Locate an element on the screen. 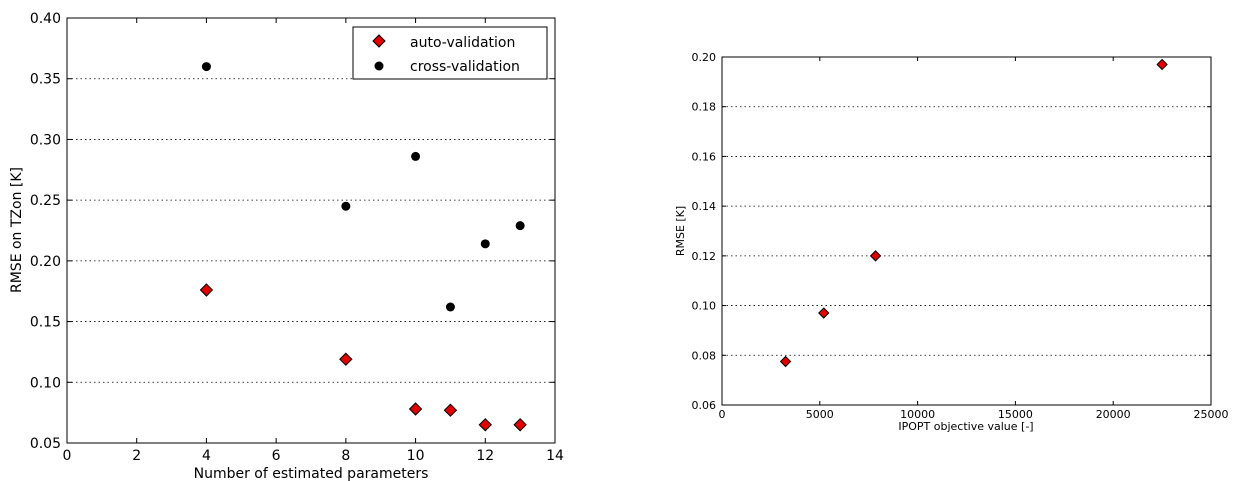 This screenshot has height=481, width=1239. y-tick-label: 0.06 is located at coordinates (704, 405).